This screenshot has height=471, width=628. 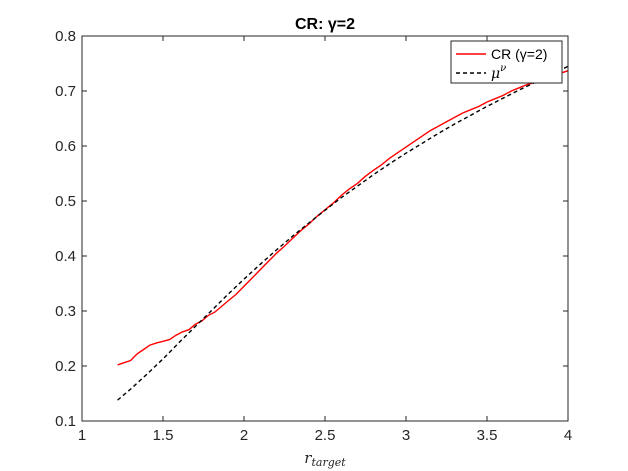 I want to click on legend-label-mu: μν, so click(x=498, y=72).